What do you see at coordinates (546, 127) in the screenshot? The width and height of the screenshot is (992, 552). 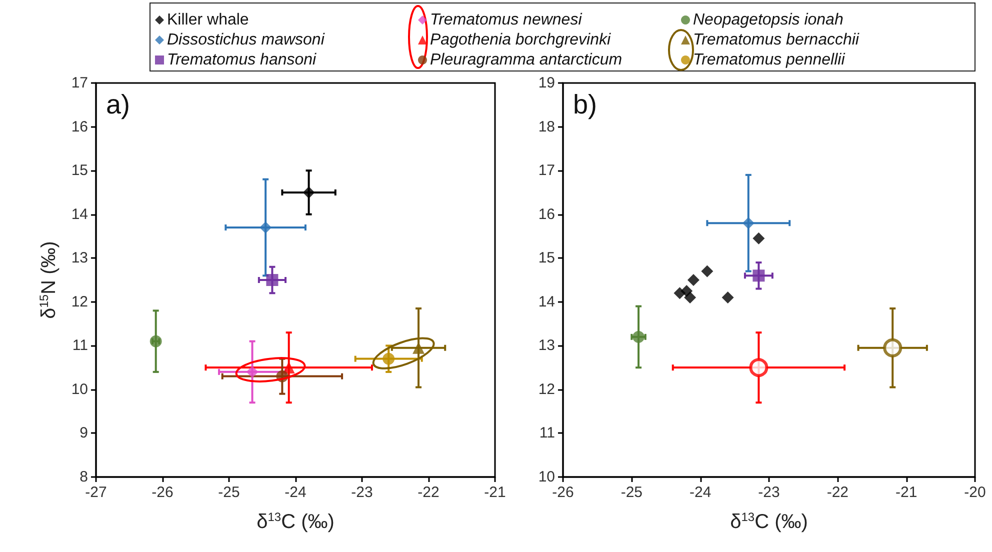 I see `y-tick-label: 18` at bounding box center [546, 127].